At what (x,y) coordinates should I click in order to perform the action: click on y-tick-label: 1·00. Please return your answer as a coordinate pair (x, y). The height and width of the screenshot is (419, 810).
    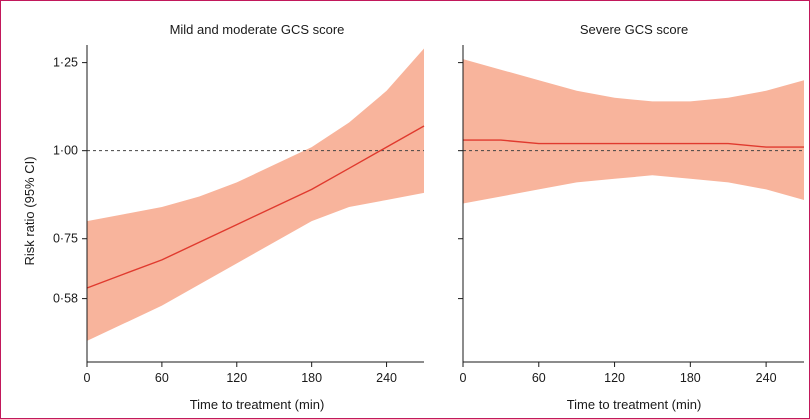
    Looking at the image, I should click on (65, 151).